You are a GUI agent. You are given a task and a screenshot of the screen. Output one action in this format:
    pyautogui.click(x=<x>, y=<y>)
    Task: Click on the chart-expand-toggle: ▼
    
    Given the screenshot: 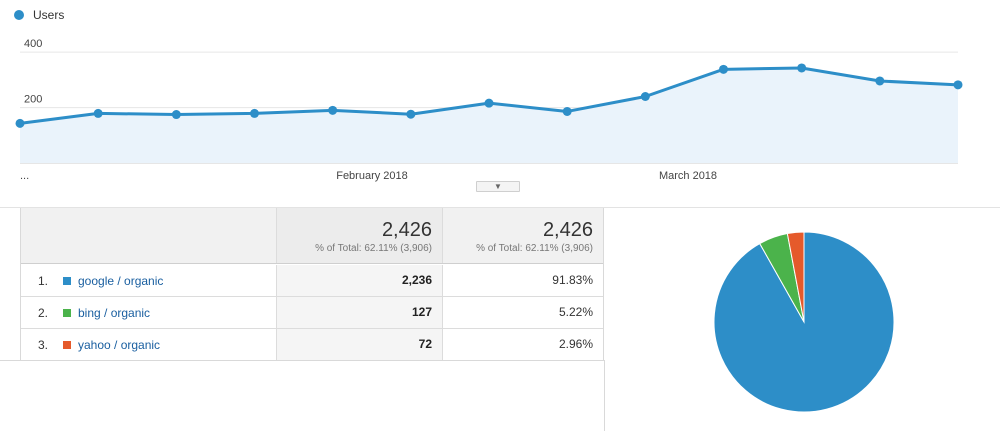 What is the action you would take?
    pyautogui.click(x=498, y=186)
    